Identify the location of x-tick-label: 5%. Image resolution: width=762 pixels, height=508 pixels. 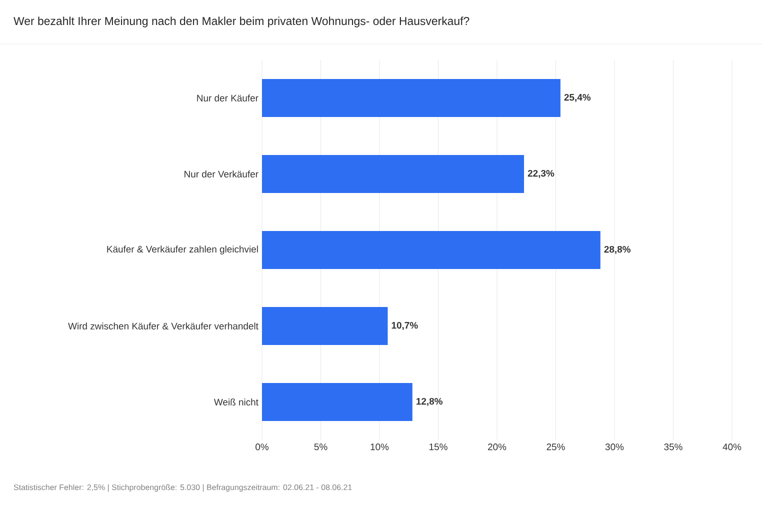
(321, 447).